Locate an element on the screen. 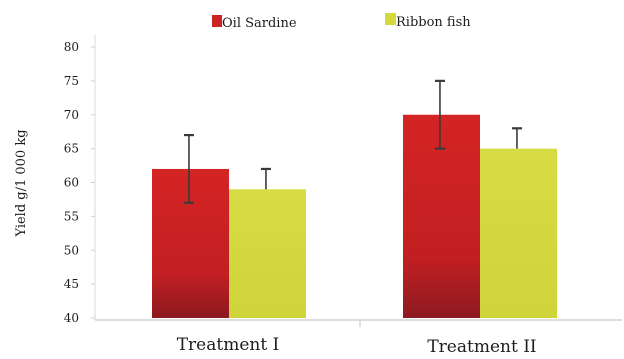  error-bar-oil-sardine-treatment-ii is located at coordinates (439, 114).